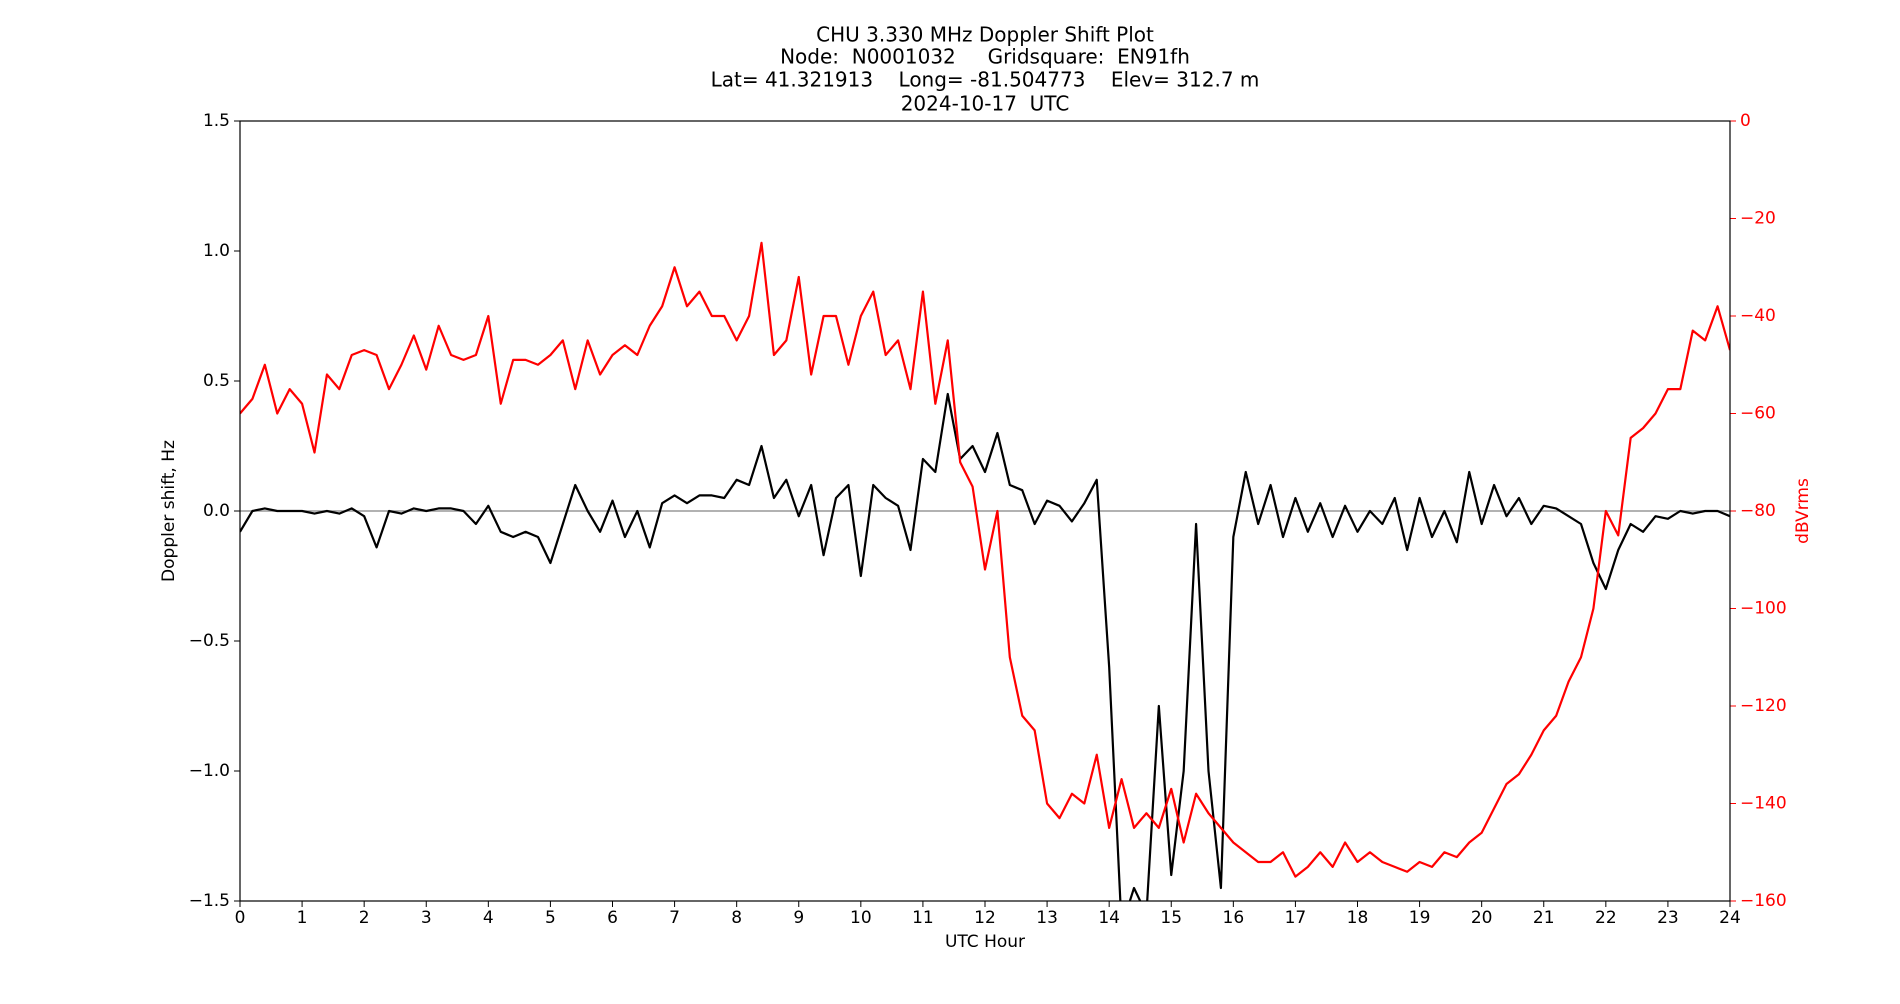 The image size is (1900, 1004). What do you see at coordinates (1730, 918) in the screenshot?
I see `x-tick-label: 24` at bounding box center [1730, 918].